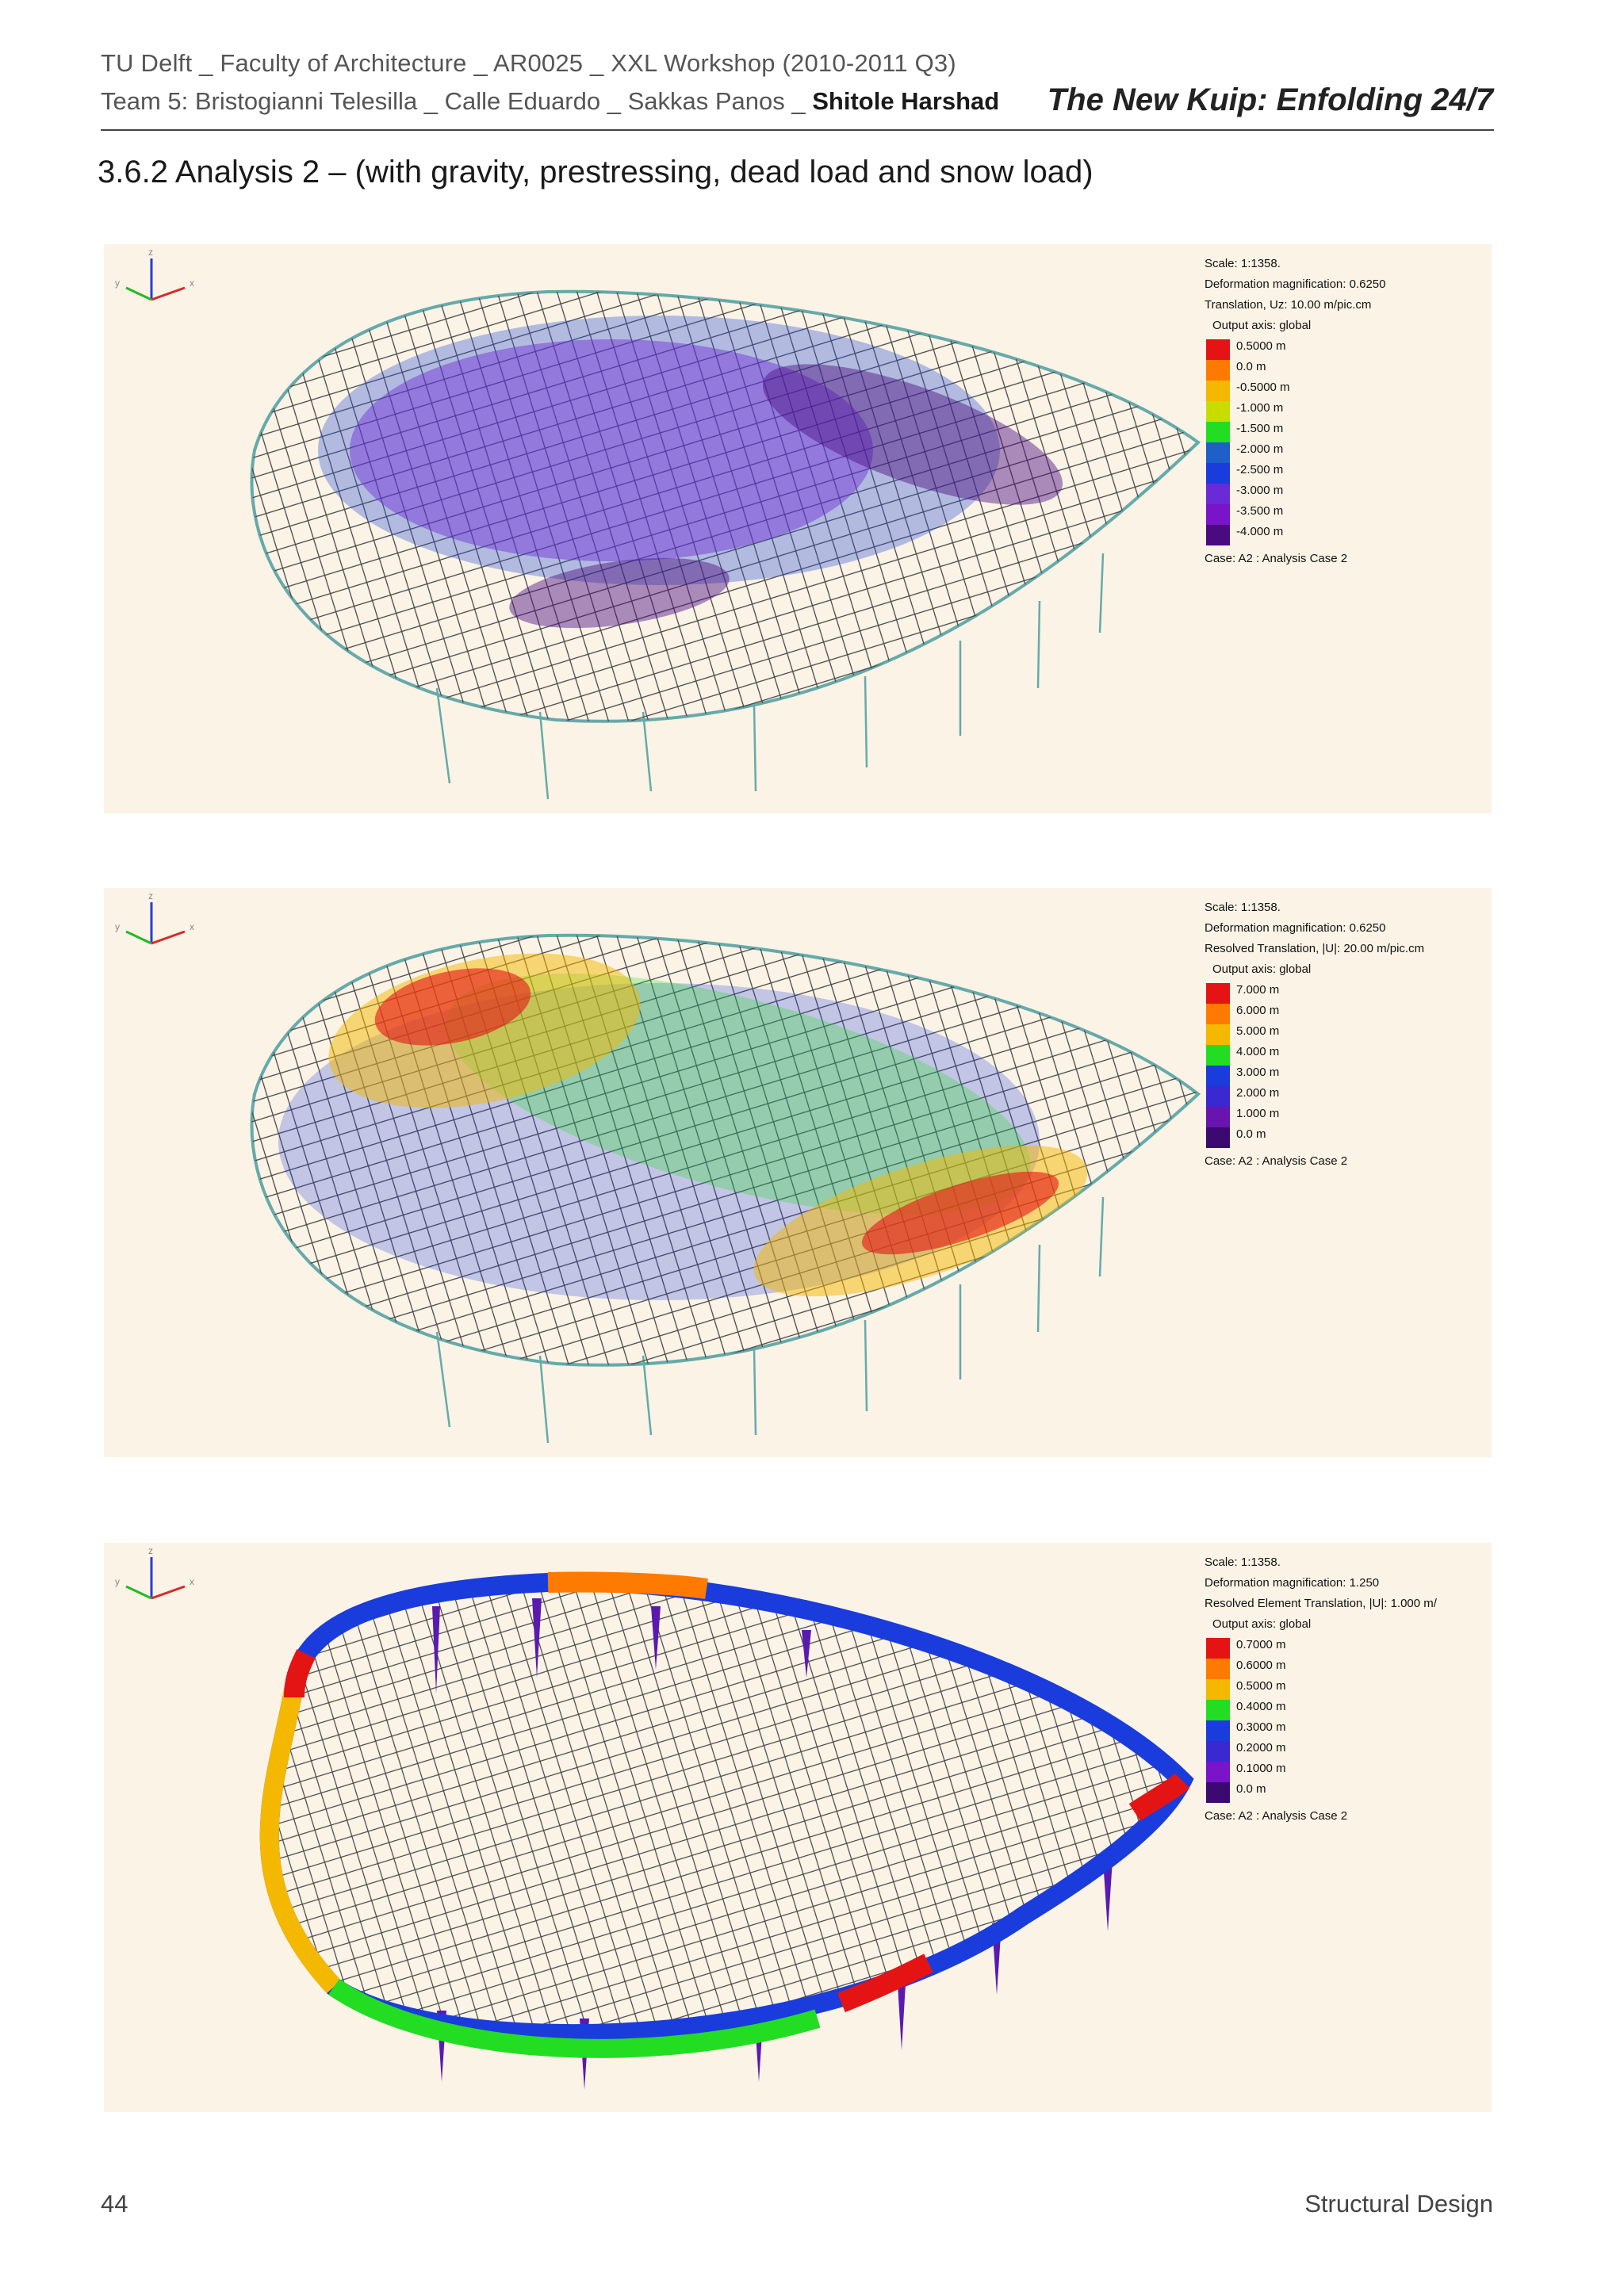  I want to click on header-divider, so click(797, 130).